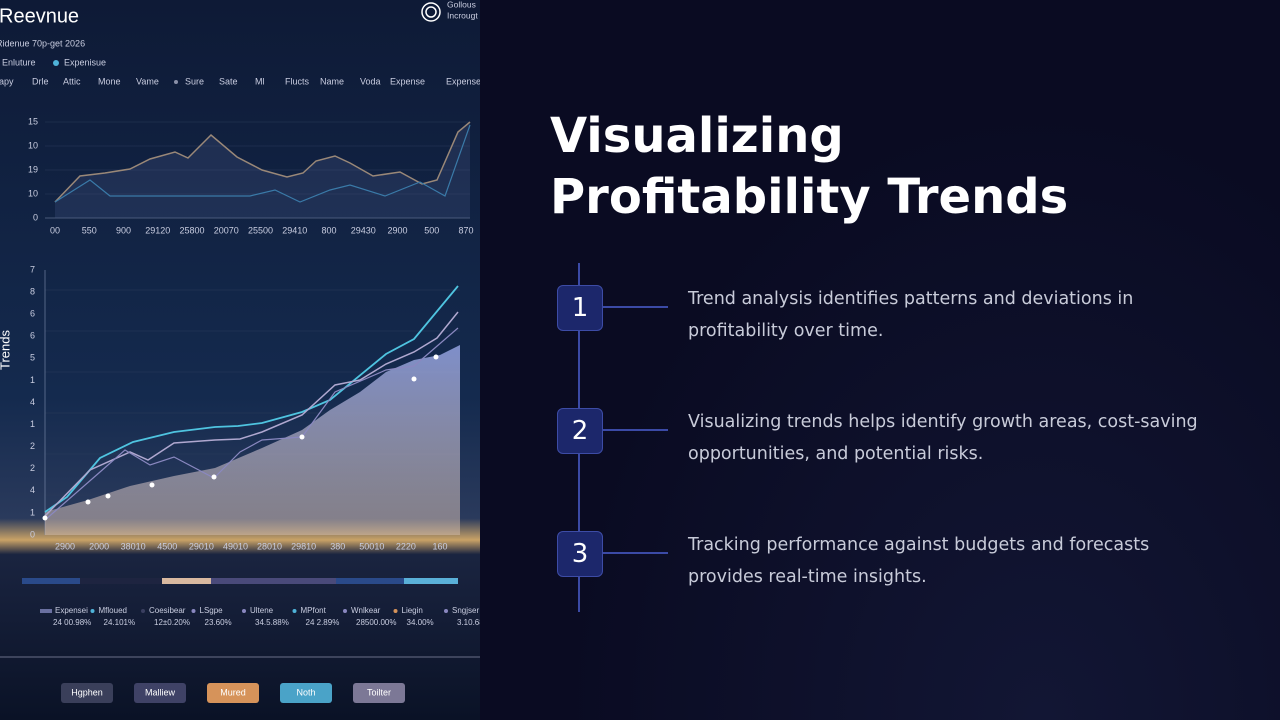 The height and width of the screenshot is (720, 1280). I want to click on button-label: Malliew, so click(160, 692).